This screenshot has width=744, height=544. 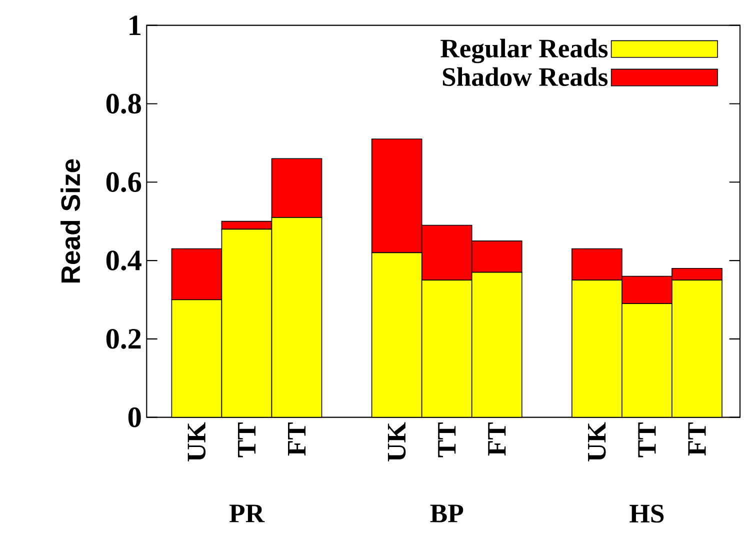 What do you see at coordinates (447, 513) in the screenshot?
I see `text: BP` at bounding box center [447, 513].